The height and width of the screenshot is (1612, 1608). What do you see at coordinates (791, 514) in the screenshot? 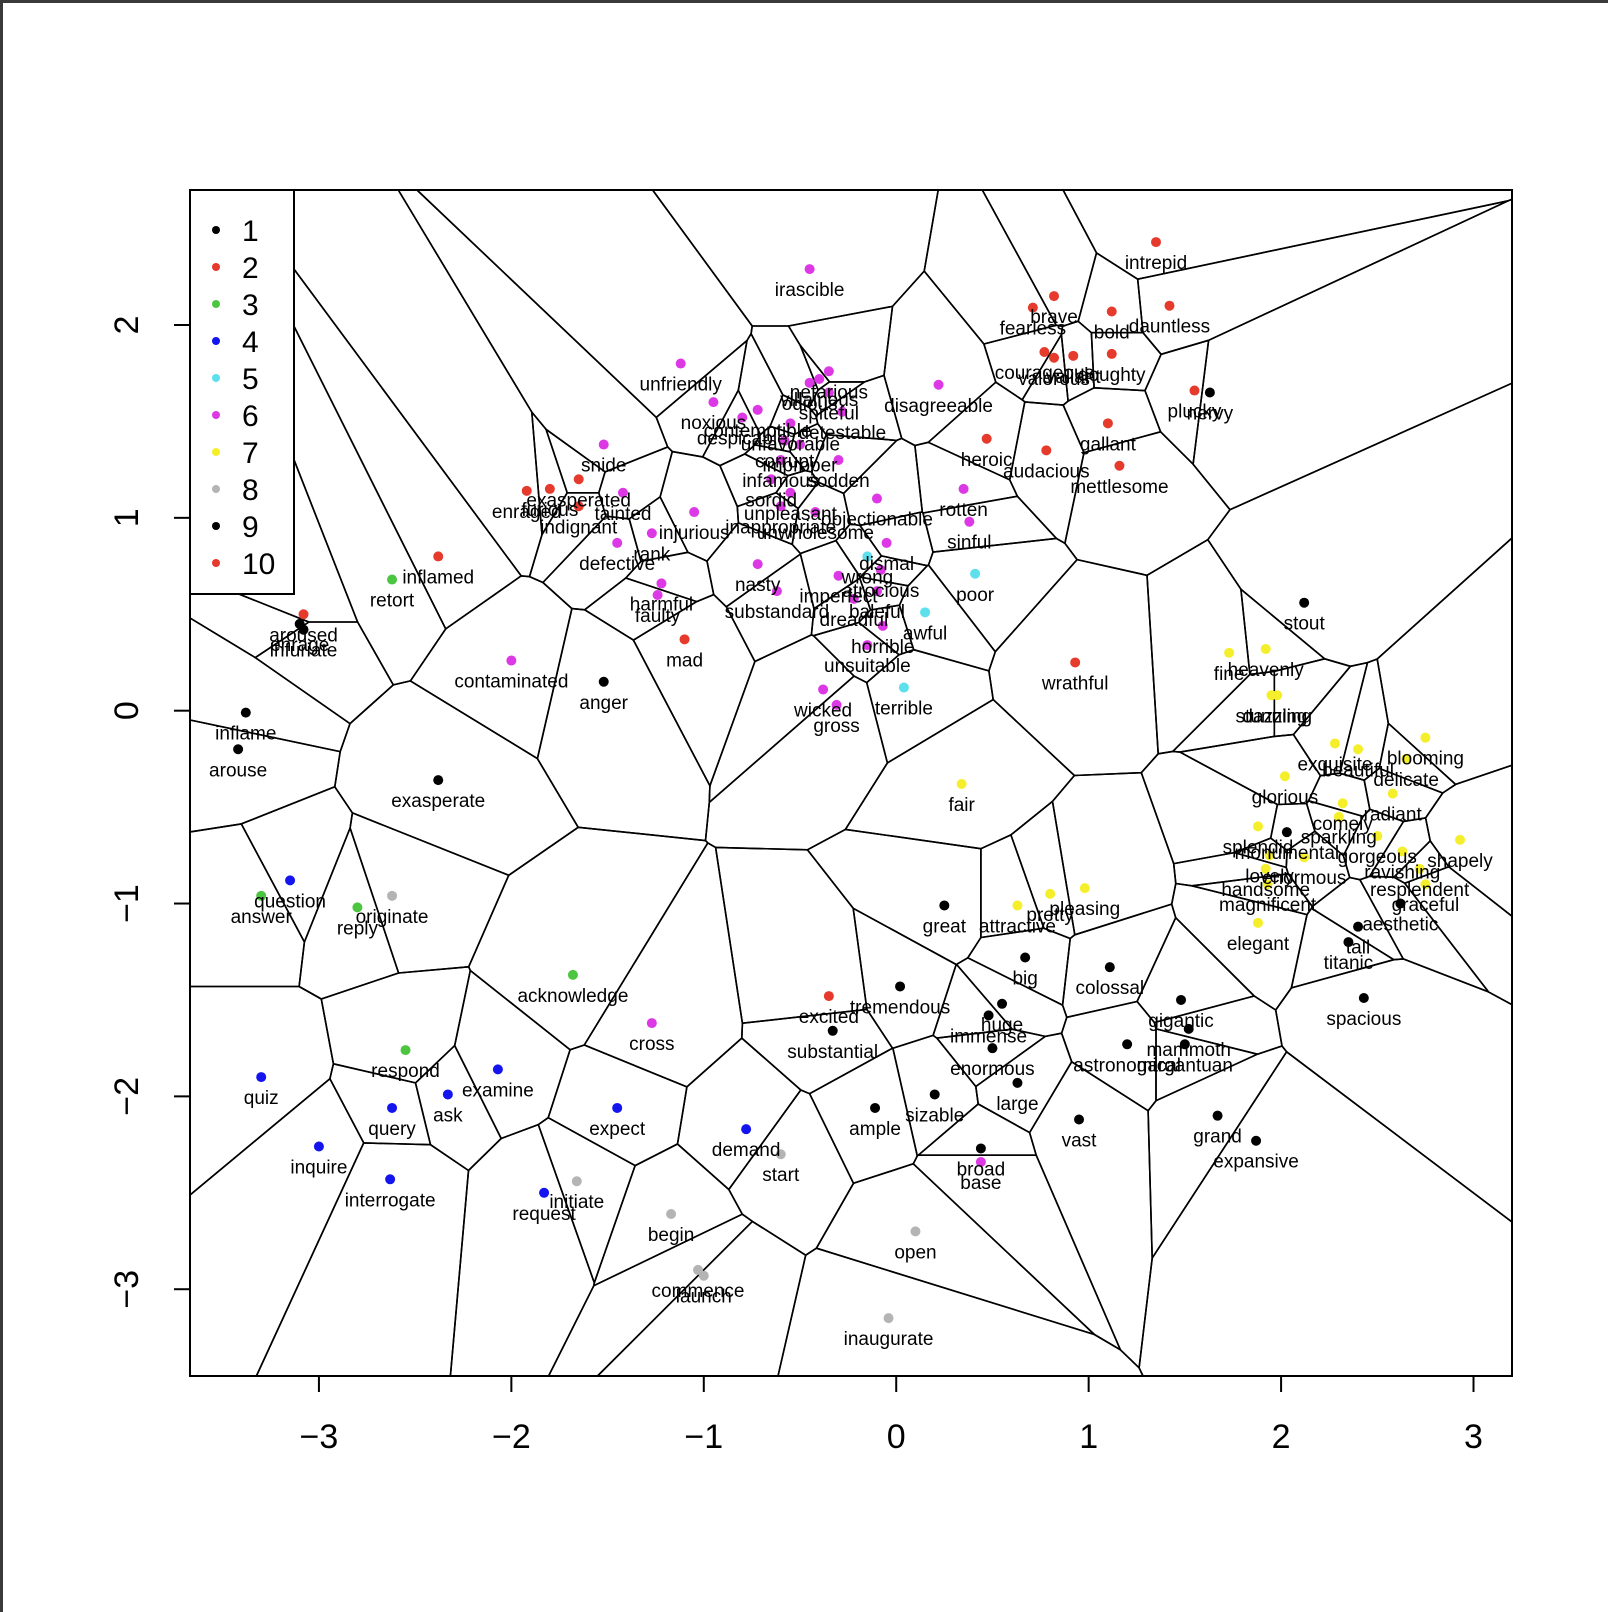
I see `point-label: unpleasant` at bounding box center [791, 514].